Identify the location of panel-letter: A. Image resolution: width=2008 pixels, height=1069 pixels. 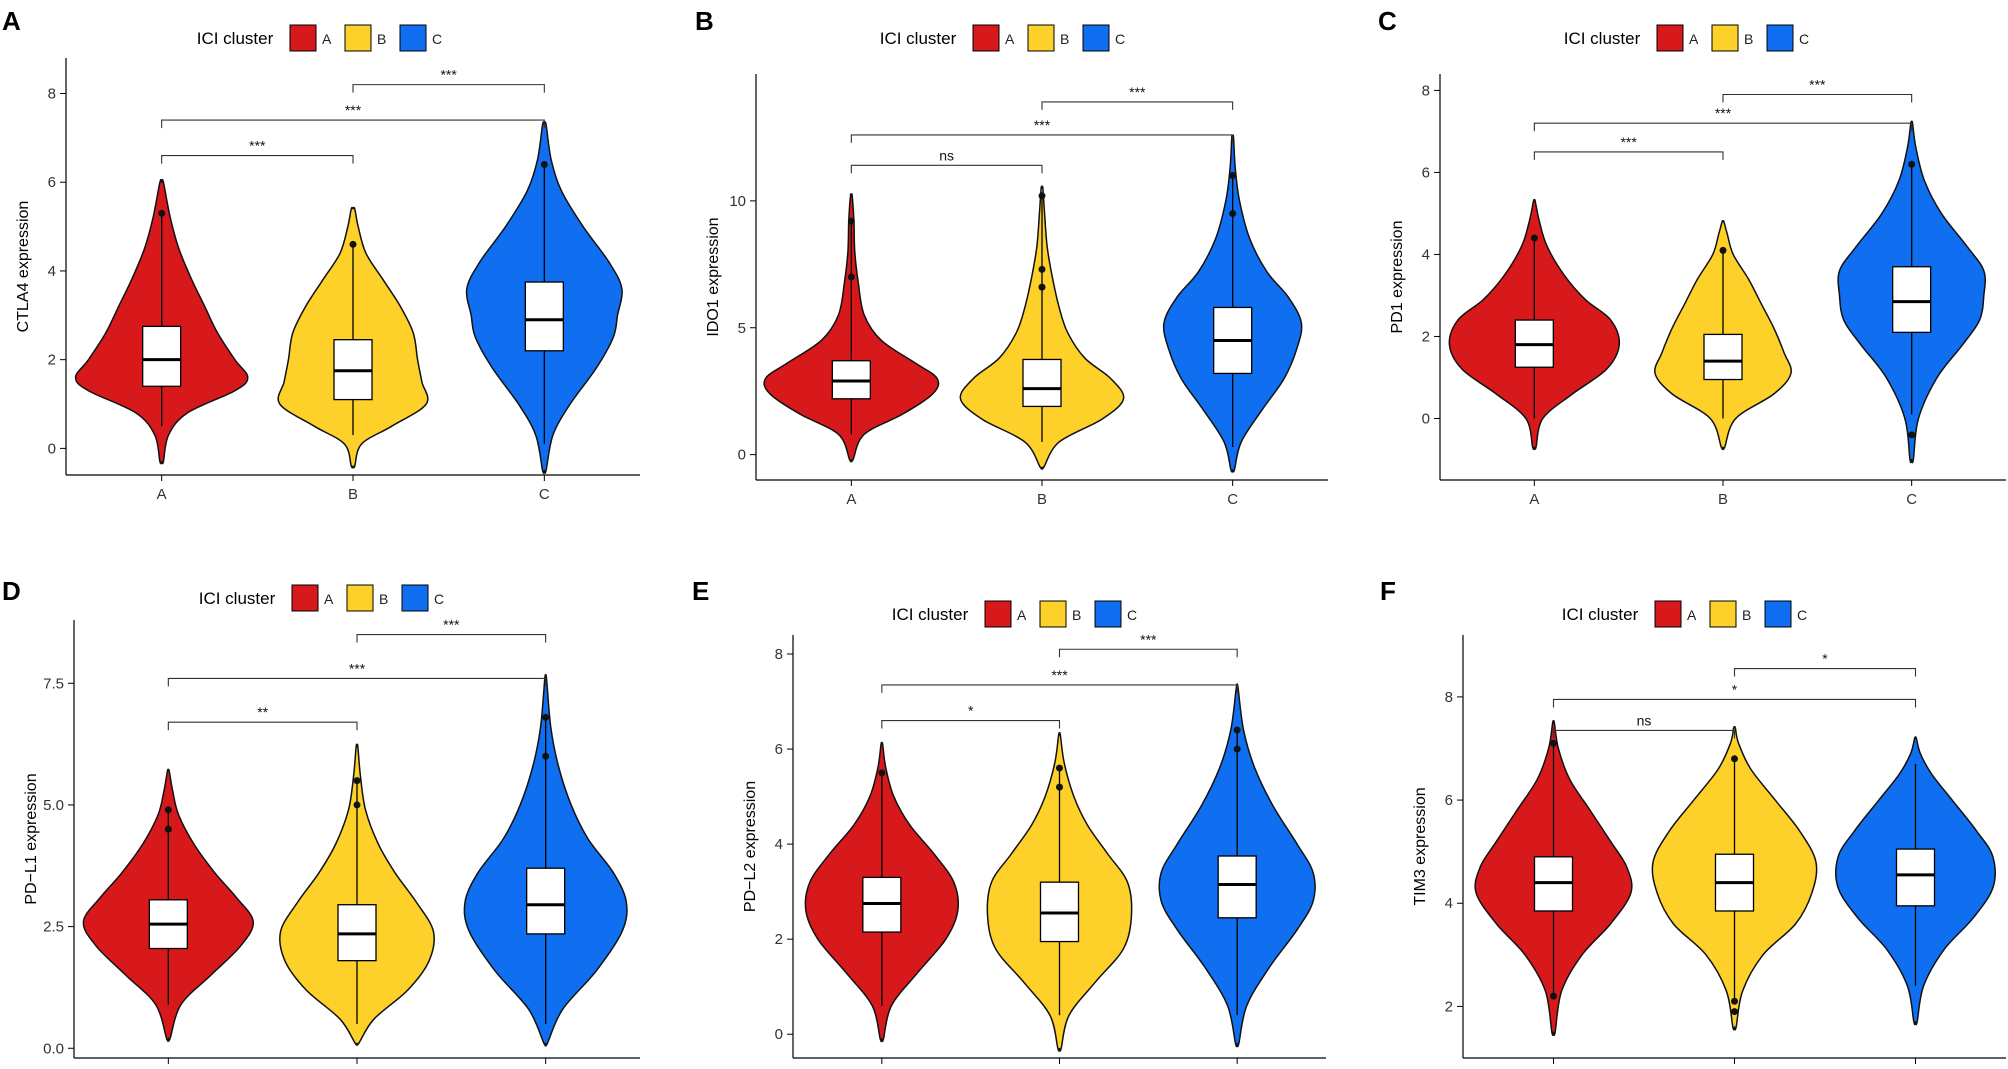
(11, 21).